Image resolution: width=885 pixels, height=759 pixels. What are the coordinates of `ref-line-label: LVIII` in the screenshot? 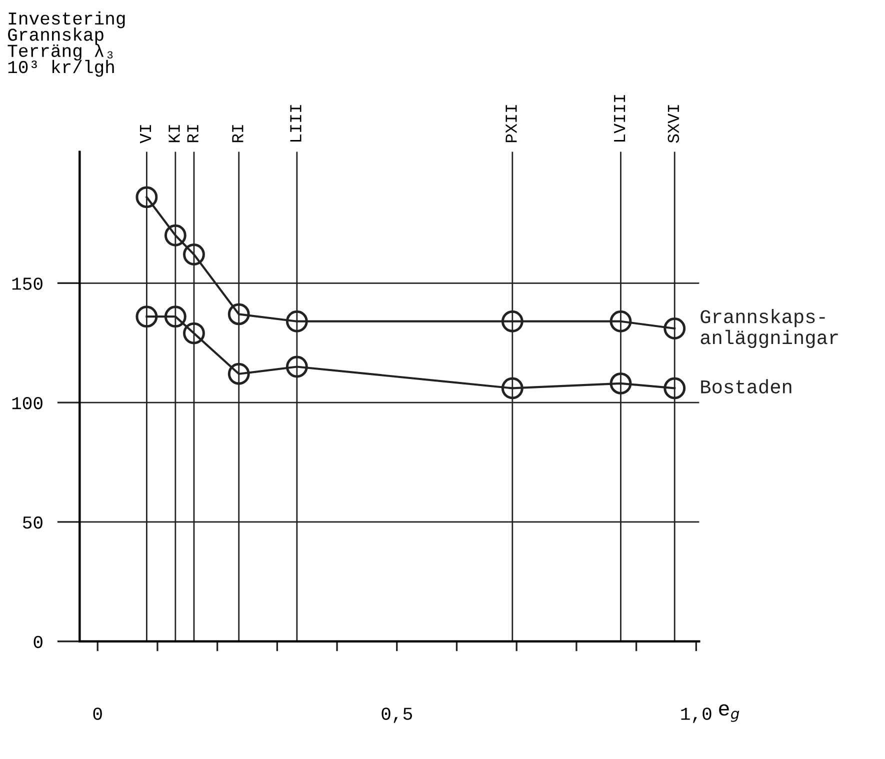 It's located at (620, 118).